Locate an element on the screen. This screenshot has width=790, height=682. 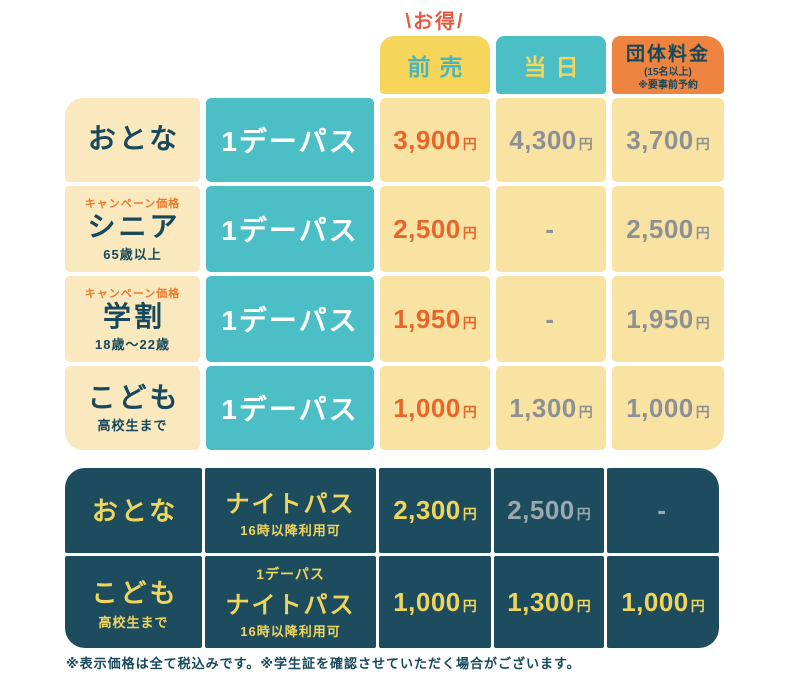
group-header-sub1: (15名以上) is located at coordinates (668, 72).